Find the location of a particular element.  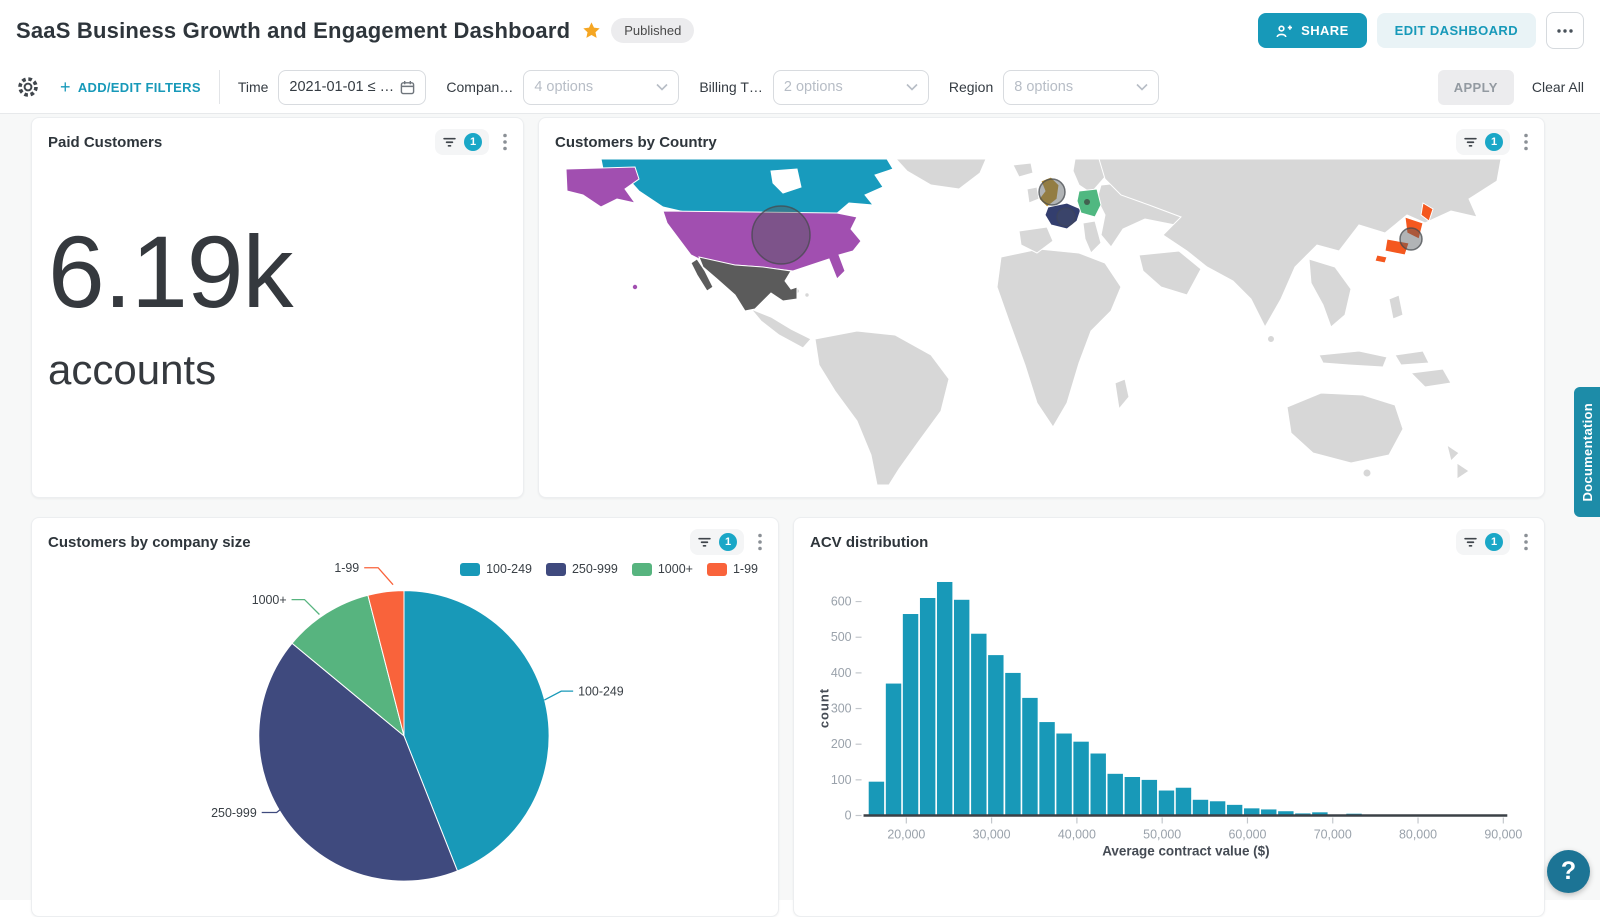

add-edit-filters-button: + ADD/EDIT FILTERS is located at coordinates (130, 87).